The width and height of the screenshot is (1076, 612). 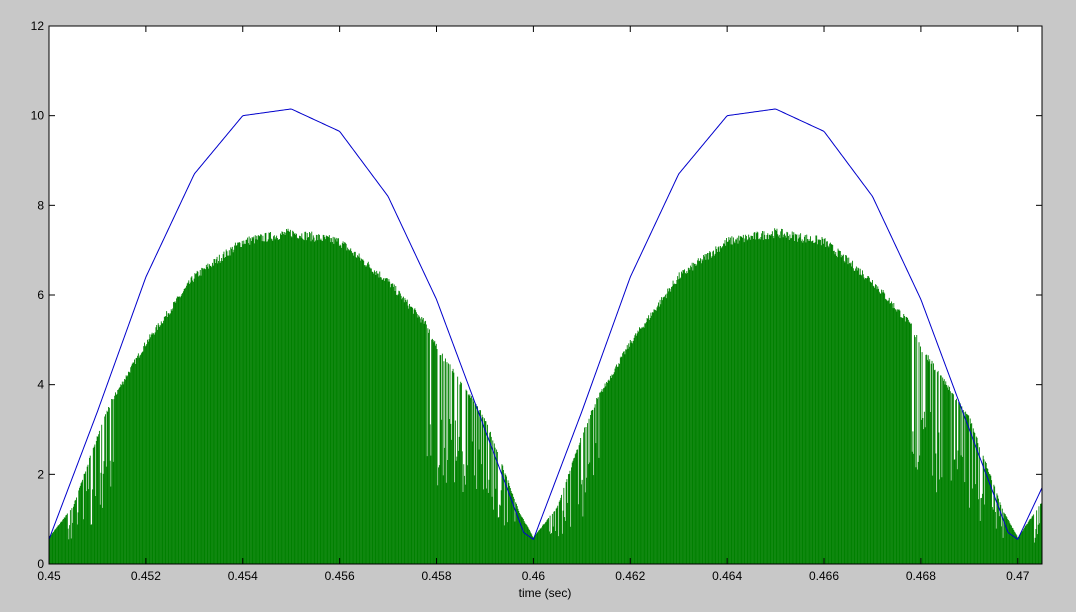 What do you see at coordinates (49, 576) in the screenshot?
I see `x-tick-label: 0.45` at bounding box center [49, 576].